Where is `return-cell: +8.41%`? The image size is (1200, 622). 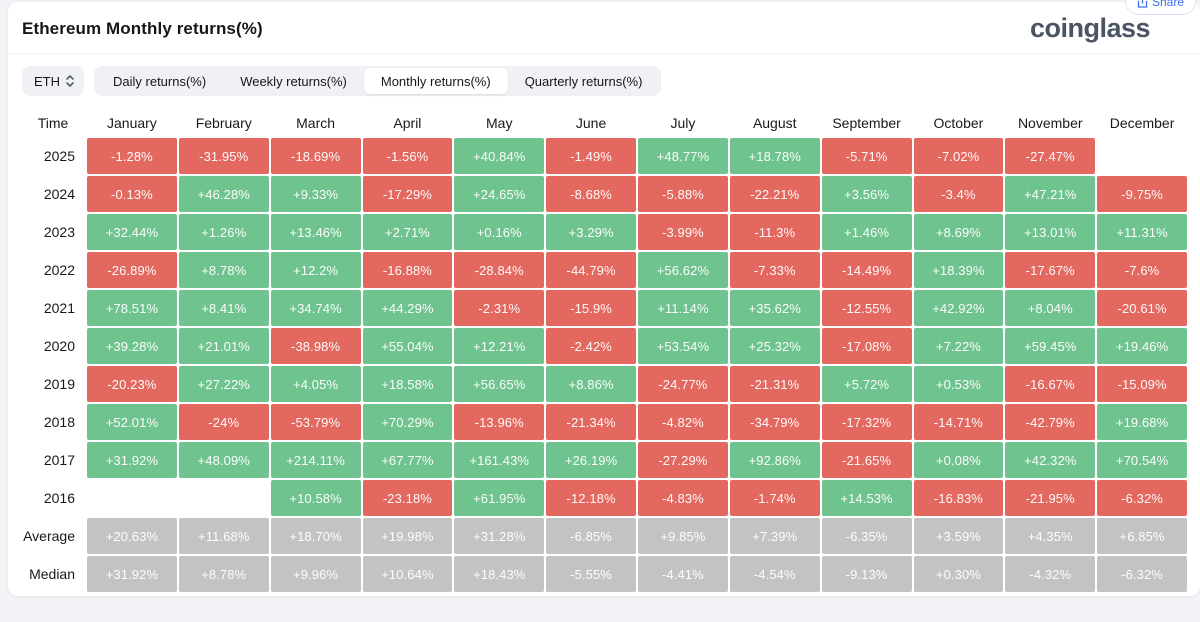
return-cell: +8.41% is located at coordinates (223, 308).